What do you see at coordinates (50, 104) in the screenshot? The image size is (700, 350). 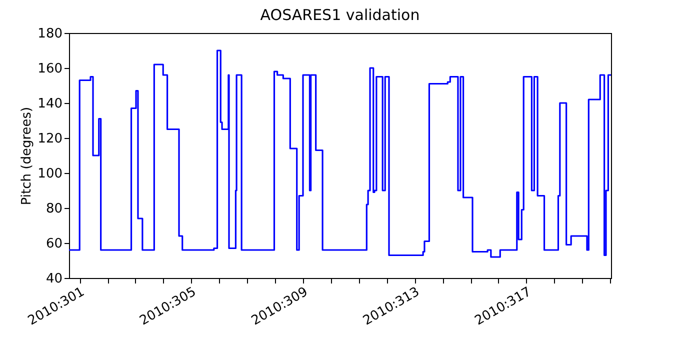 I see `y-tick-label: 140` at bounding box center [50, 104].